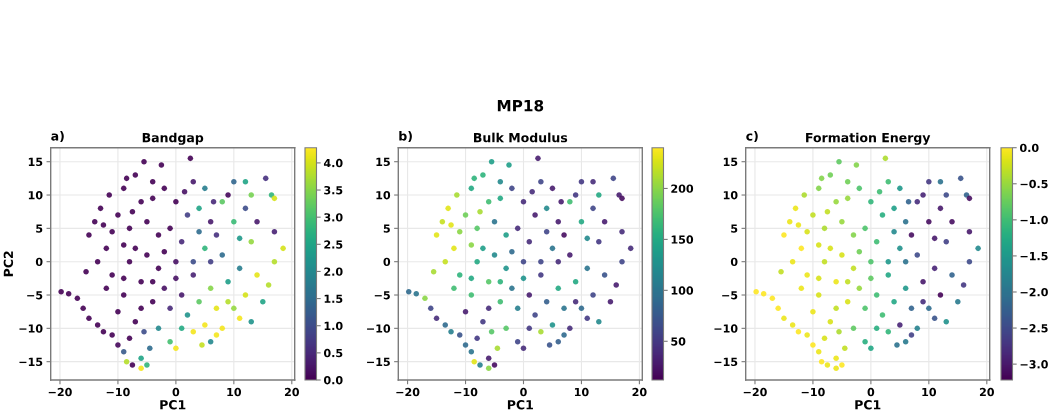 The image size is (1052, 415). I want to click on color-bar-label: −0.5, so click(1034, 184).